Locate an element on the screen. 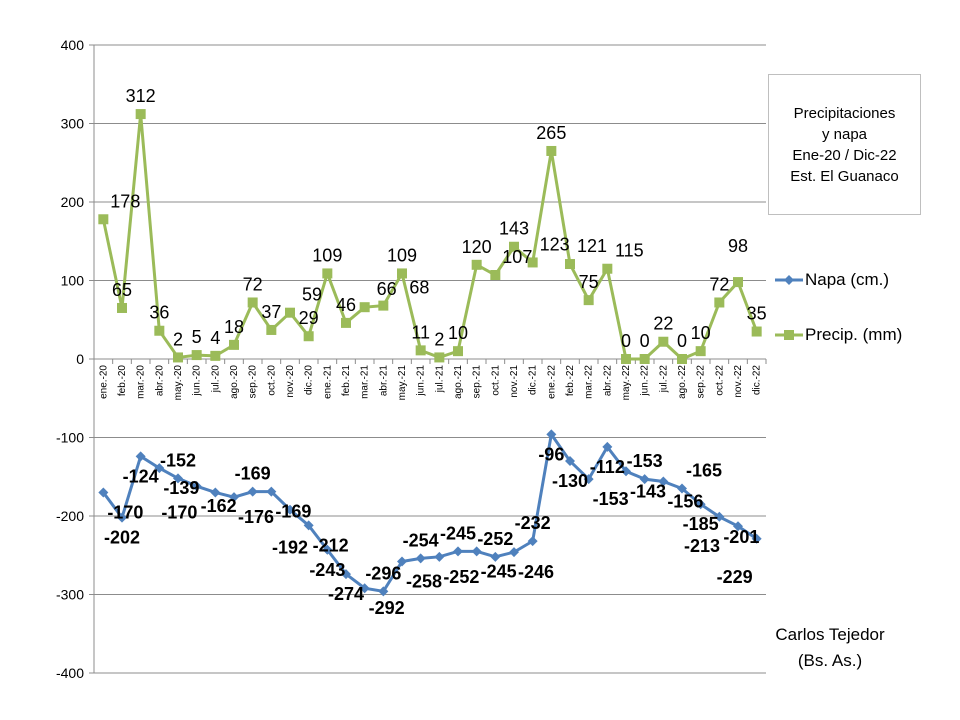 The width and height of the screenshot is (960, 720). x-tick-label: feb.-21 is located at coordinates (346, 381).